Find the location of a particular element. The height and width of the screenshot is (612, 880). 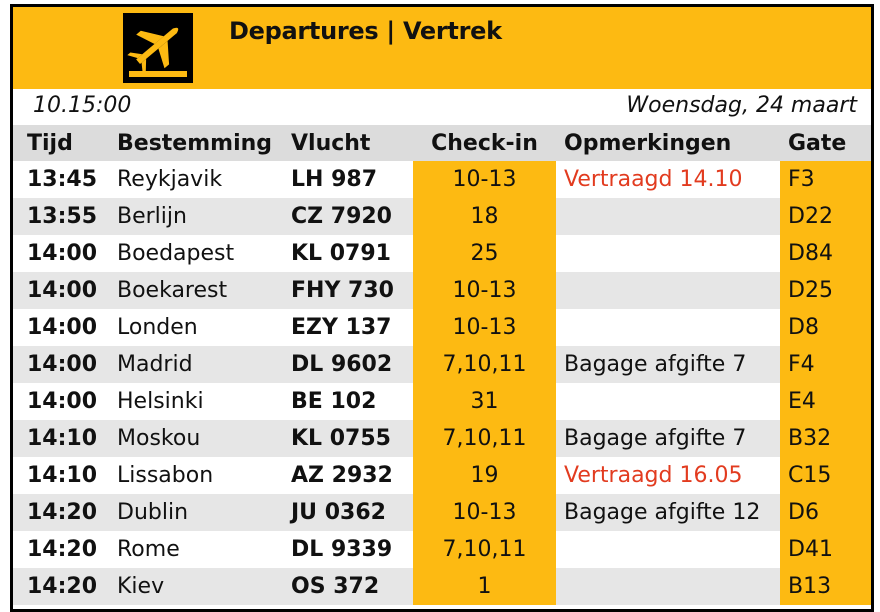

table-row: 14:20 Kiev OS 372 1 B13 is located at coordinates (442, 586).